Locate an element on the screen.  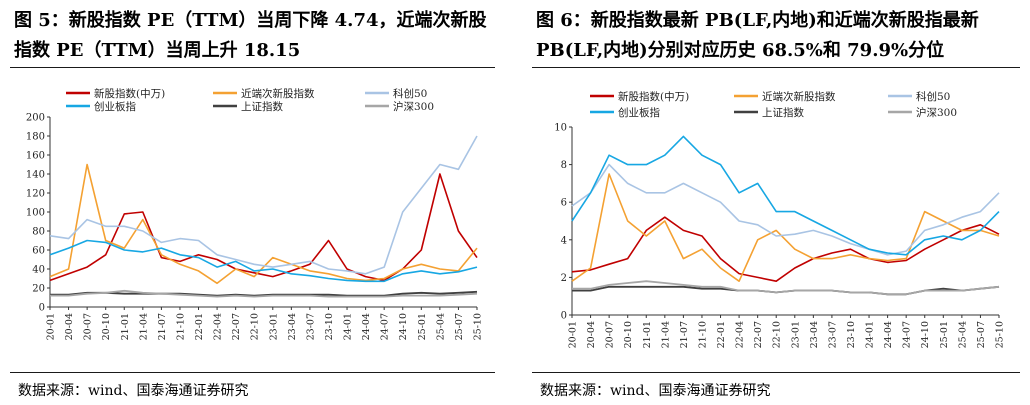
y-tick-label: 60 is located at coordinates (38, 251).